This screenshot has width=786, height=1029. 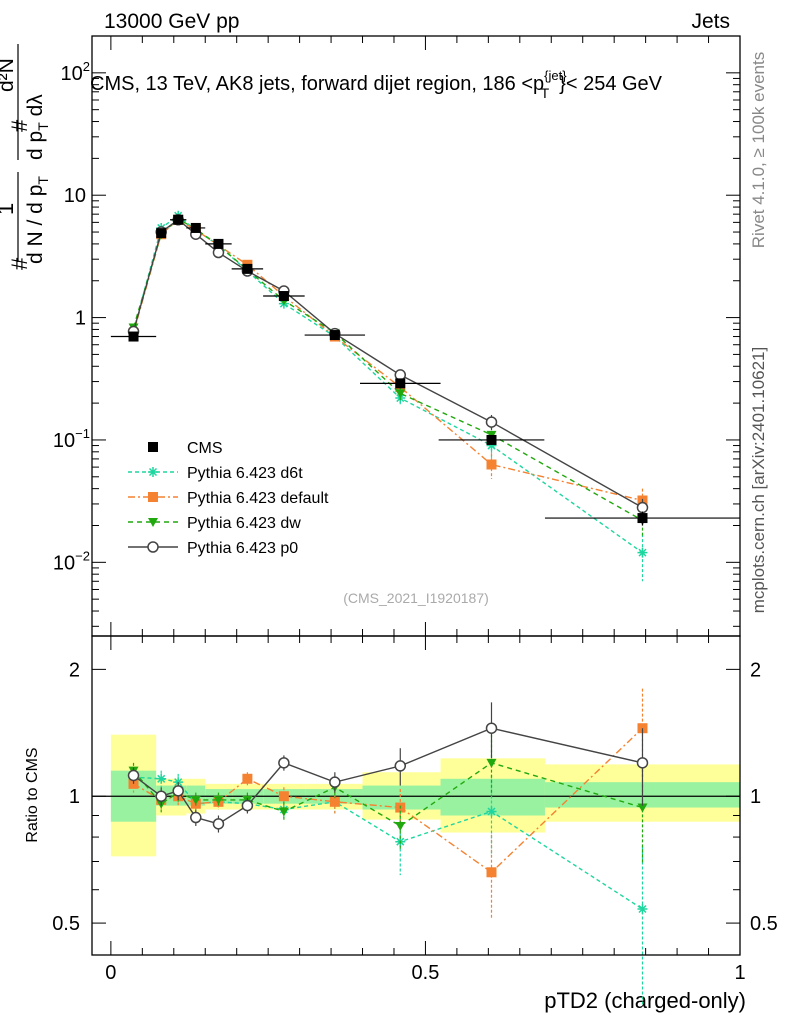 What do you see at coordinates (32, 794) in the screenshot?
I see `ratio-ylabel: Ratio to CMS` at bounding box center [32, 794].